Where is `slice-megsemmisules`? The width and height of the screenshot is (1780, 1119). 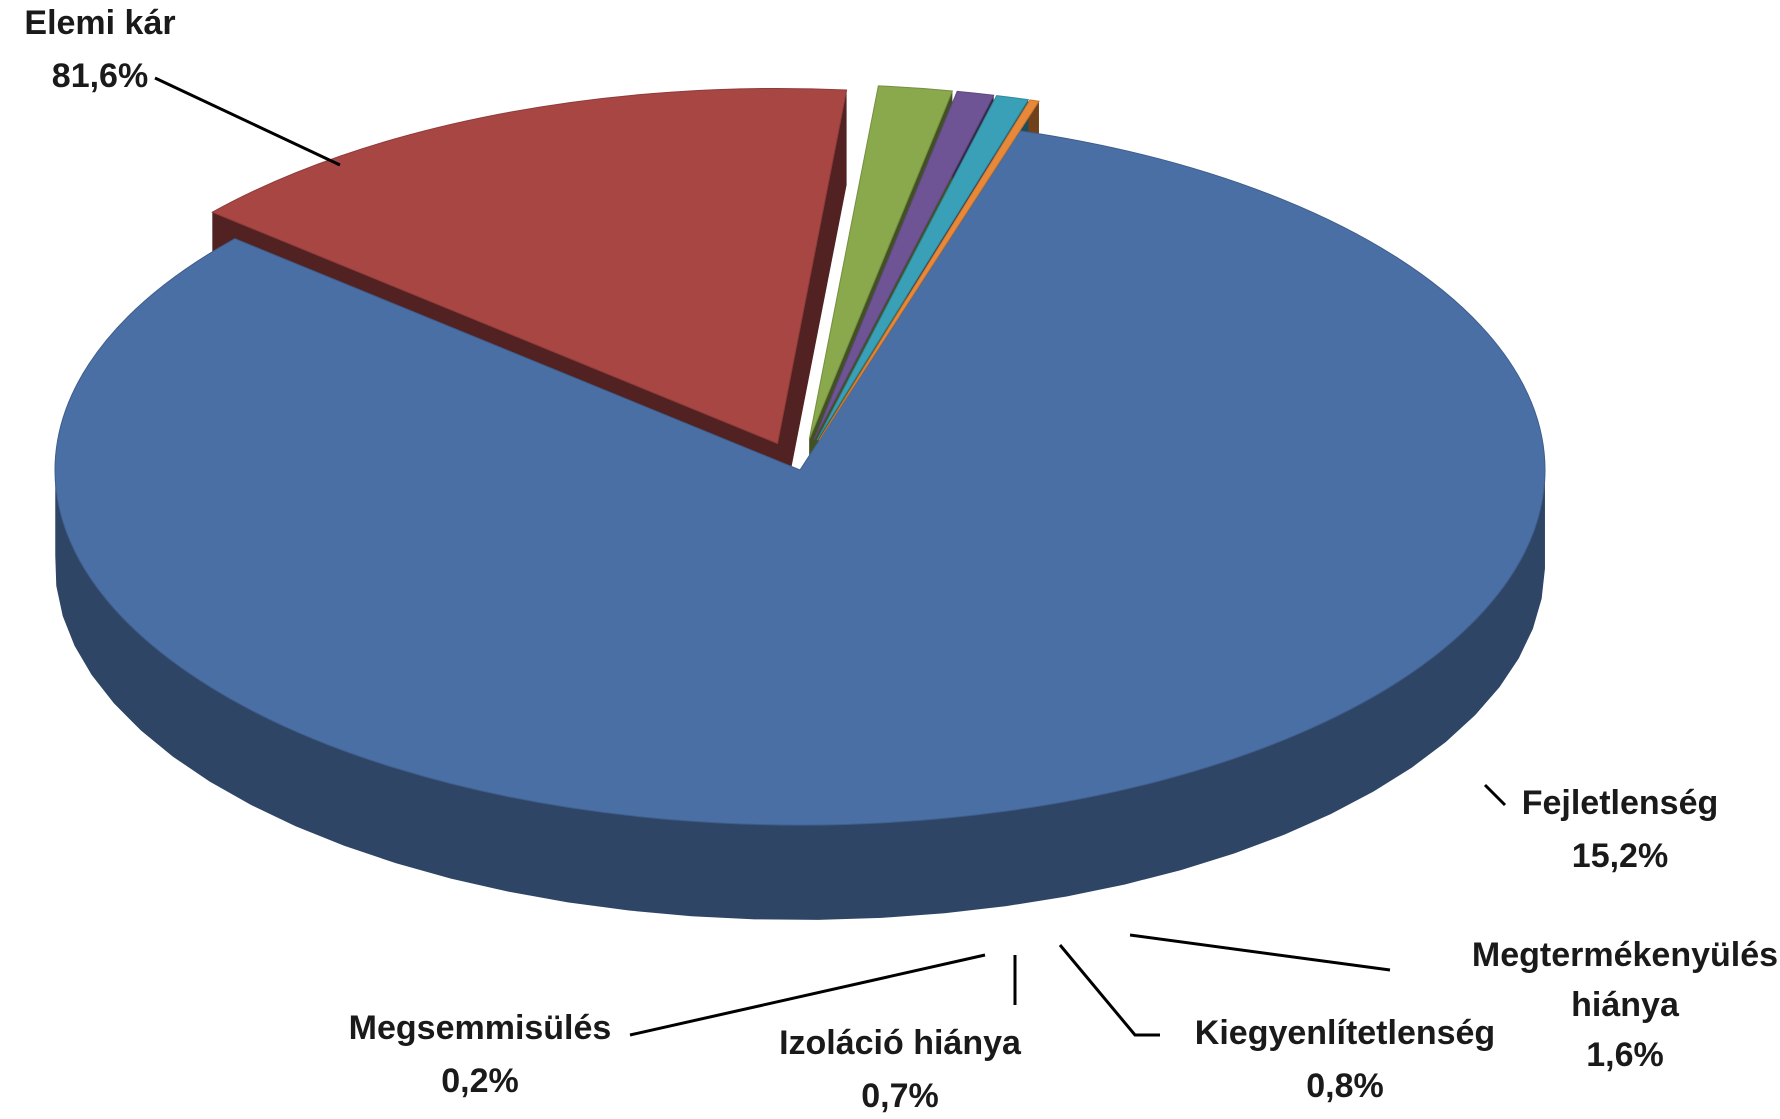
slice-megsemmisules is located at coordinates (929, 270).